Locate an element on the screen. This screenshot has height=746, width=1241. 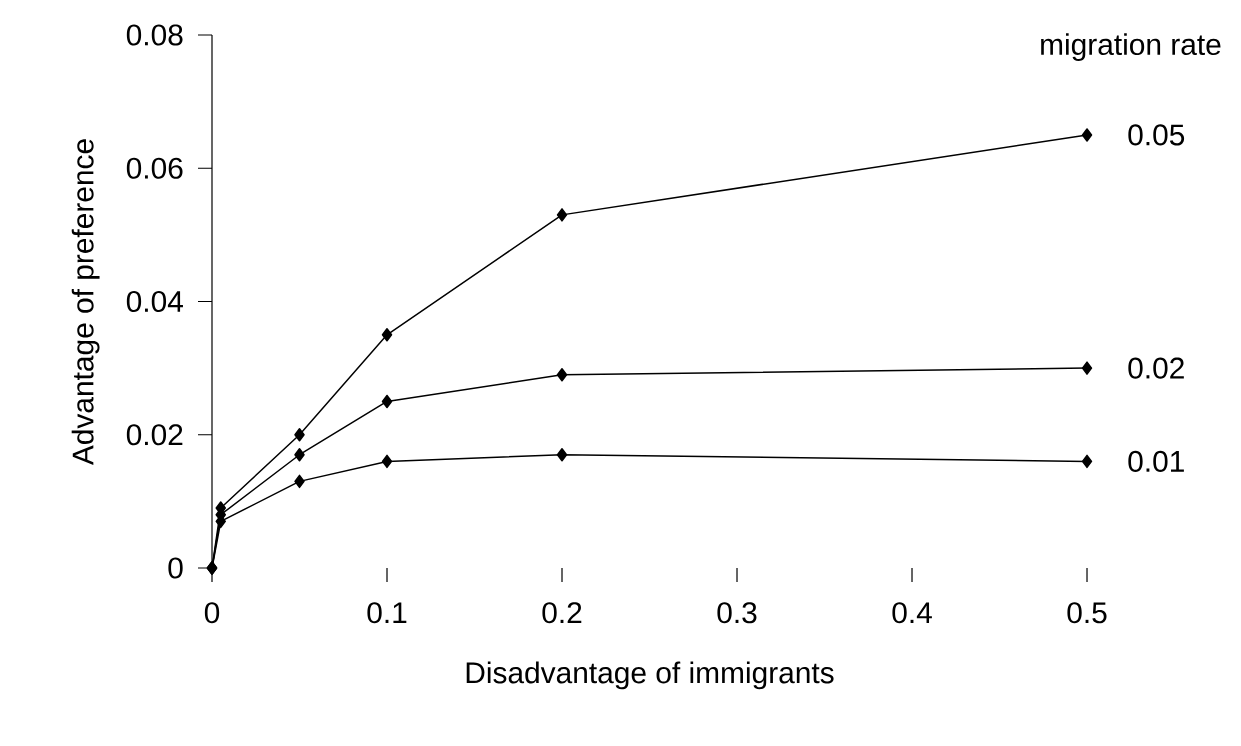
legend-title: migration rate is located at coordinates (1131, 47).